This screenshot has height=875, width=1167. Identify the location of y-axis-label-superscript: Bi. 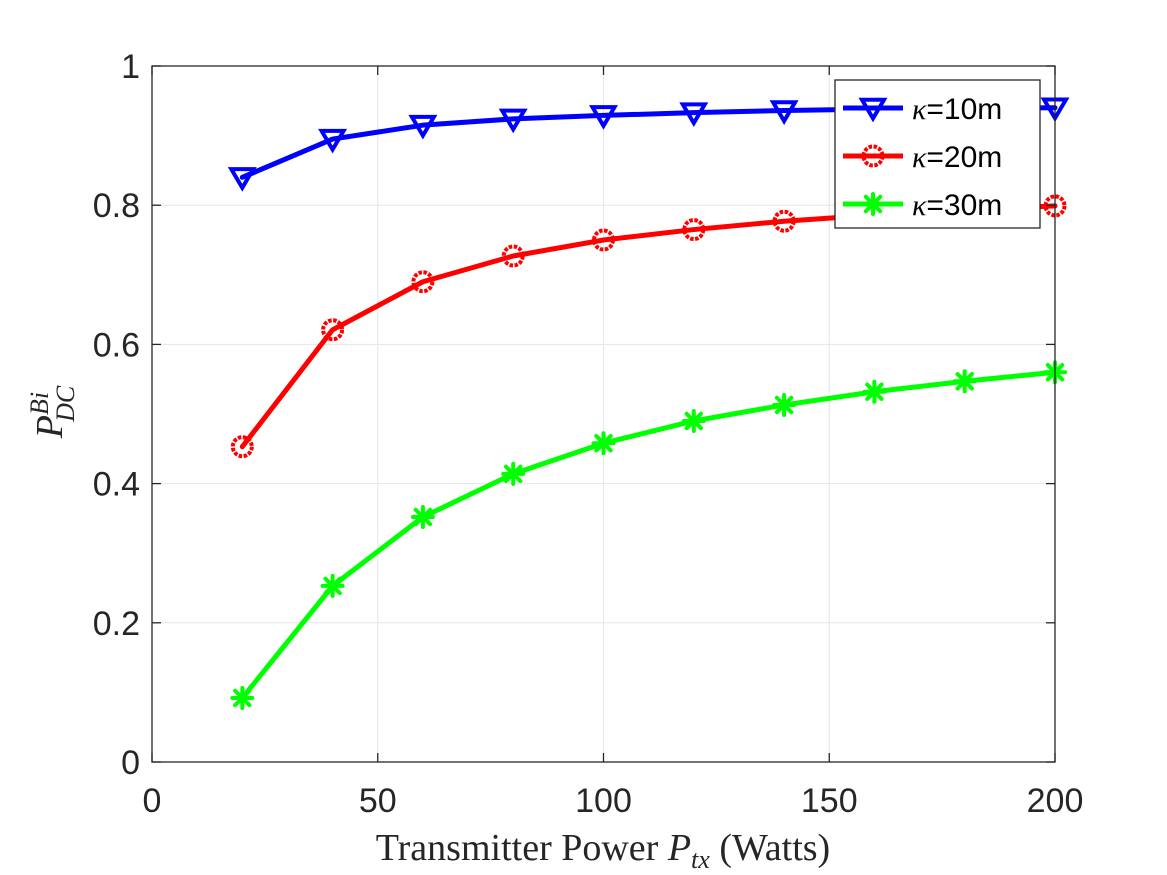
(39, 403).